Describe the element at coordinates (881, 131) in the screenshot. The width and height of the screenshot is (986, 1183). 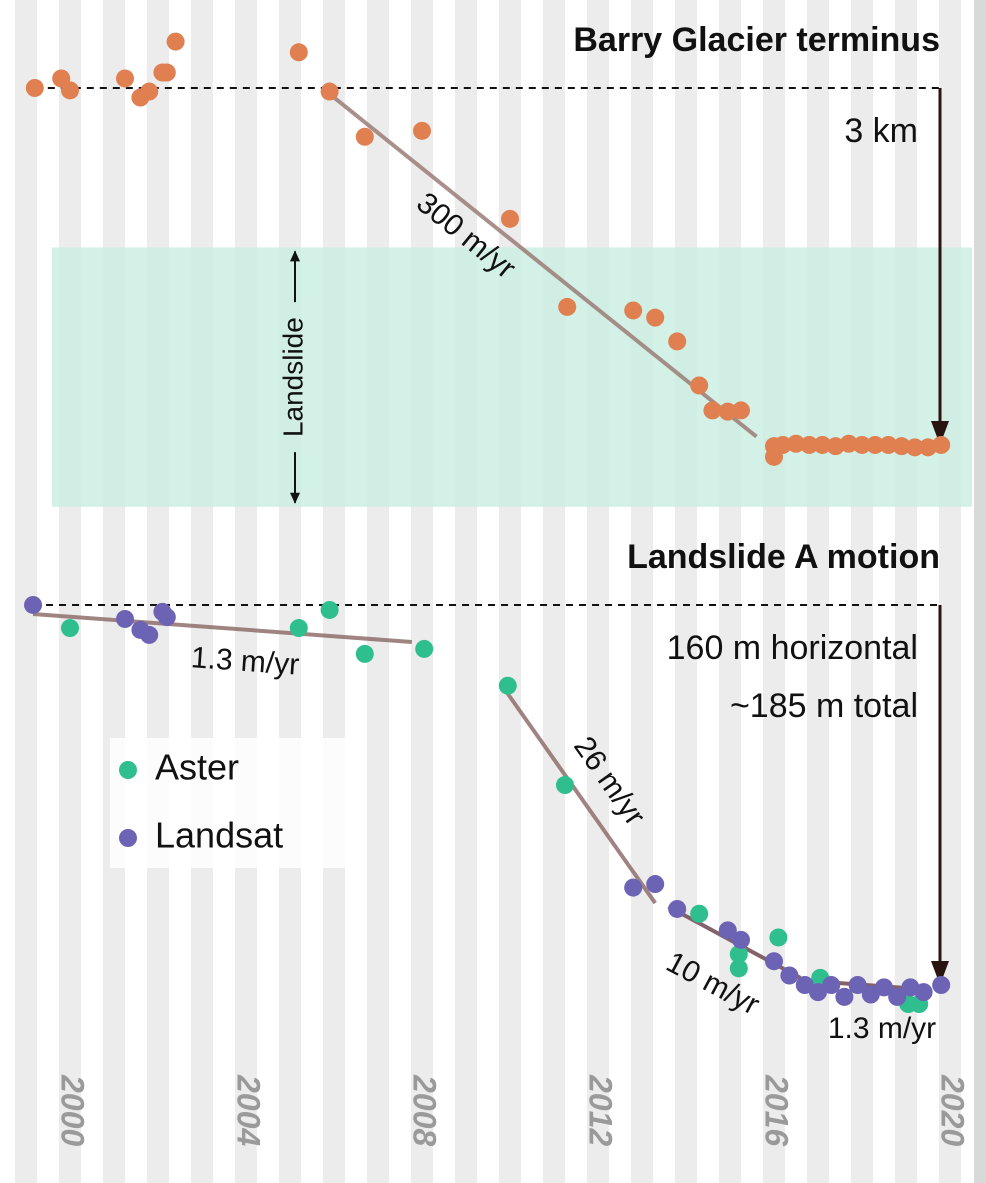
I see `scale-label: 3 km` at that location.